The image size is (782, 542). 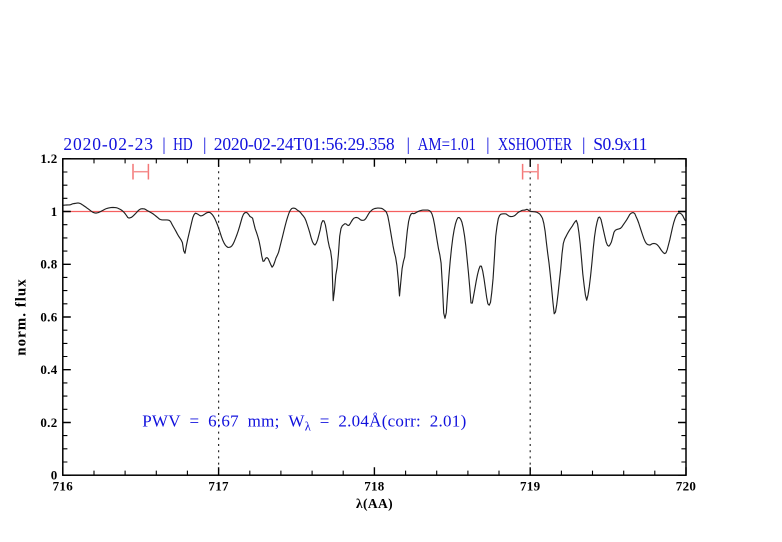 I want to click on svg-text: 0.2, so click(x=48, y=422).